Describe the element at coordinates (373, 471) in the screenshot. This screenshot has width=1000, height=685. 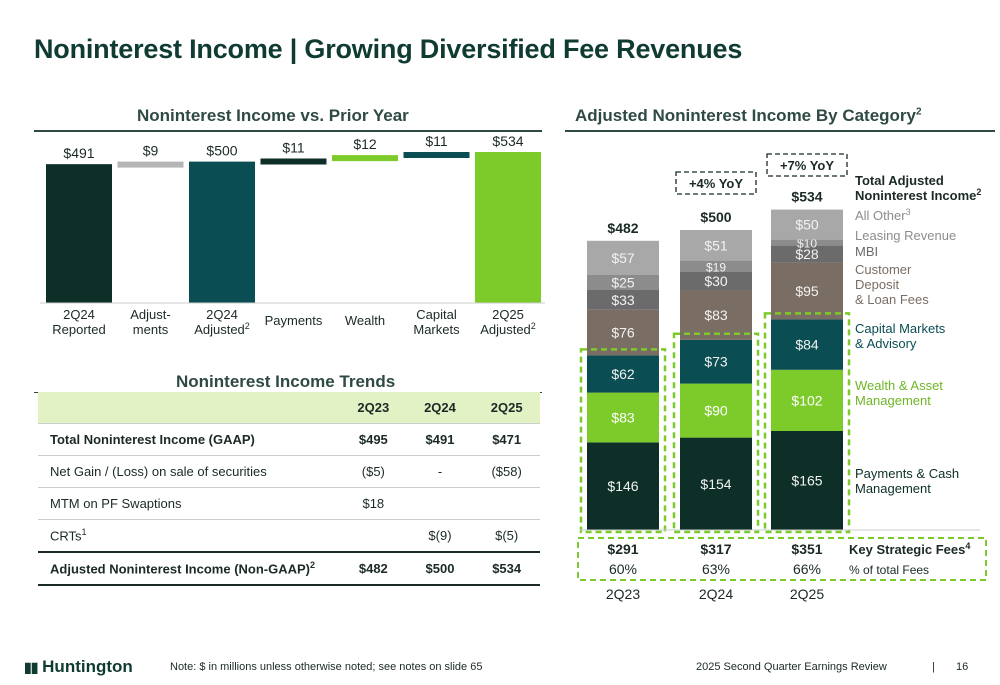
I see `trends-cell: ($5)` at that location.